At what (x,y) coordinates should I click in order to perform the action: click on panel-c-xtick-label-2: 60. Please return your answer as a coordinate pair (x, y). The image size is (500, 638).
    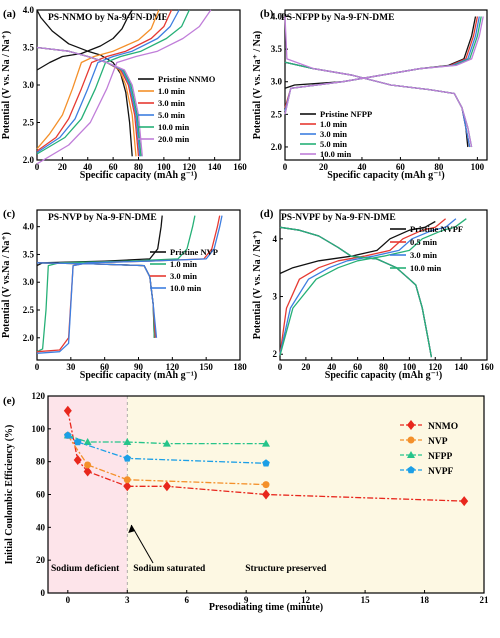
    Looking at the image, I should click on (105, 367).